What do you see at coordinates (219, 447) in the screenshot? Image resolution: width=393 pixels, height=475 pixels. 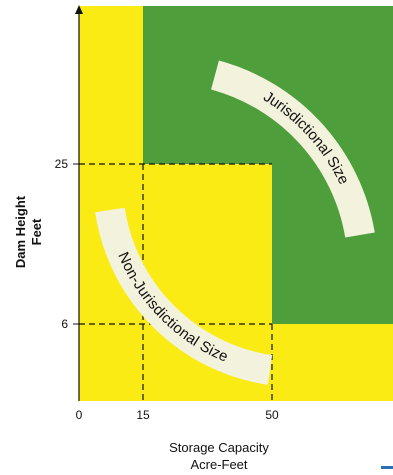 I see `x-axis-label-line1: Storage Capacity` at bounding box center [219, 447].